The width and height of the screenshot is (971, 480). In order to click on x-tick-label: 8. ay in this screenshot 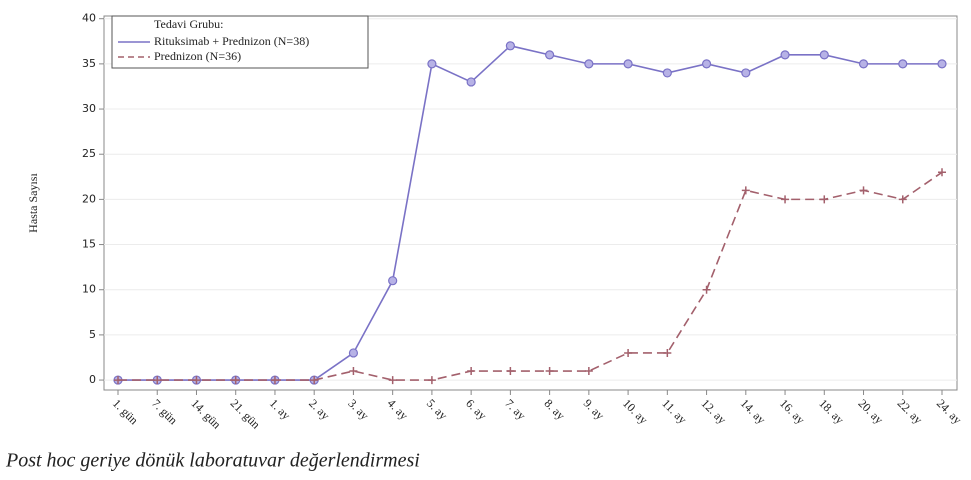, I will do `click(555, 409)`.